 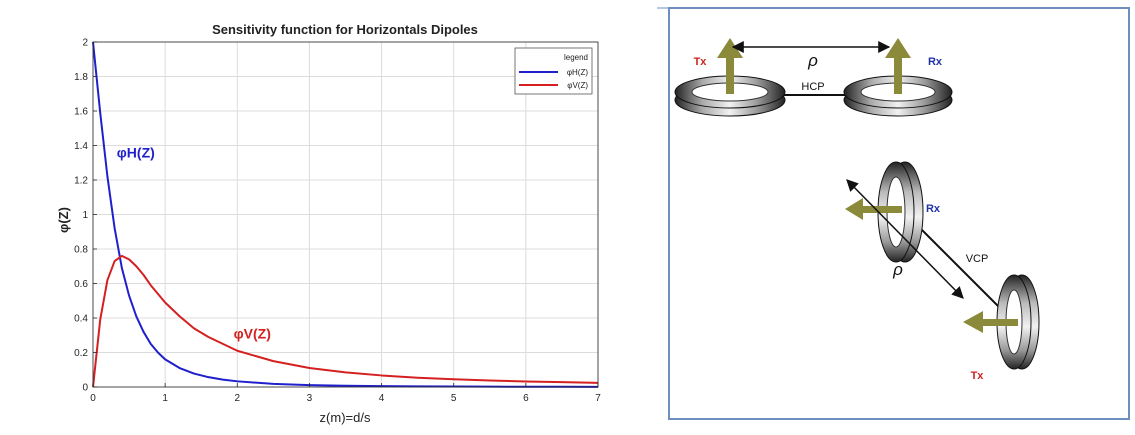 What do you see at coordinates (935, 62) in the screenshot?
I see `rx-label-top: Rx` at bounding box center [935, 62].